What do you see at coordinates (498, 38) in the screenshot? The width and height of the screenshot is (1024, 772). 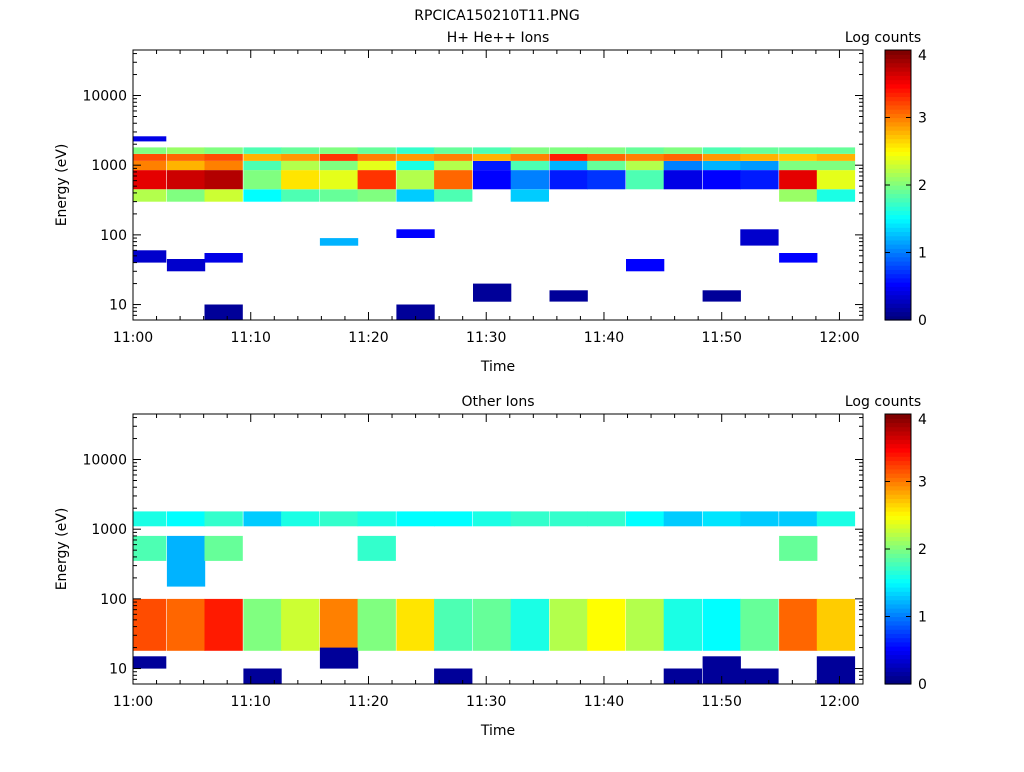 I see `panel-title: H+ He++ Ions` at bounding box center [498, 38].